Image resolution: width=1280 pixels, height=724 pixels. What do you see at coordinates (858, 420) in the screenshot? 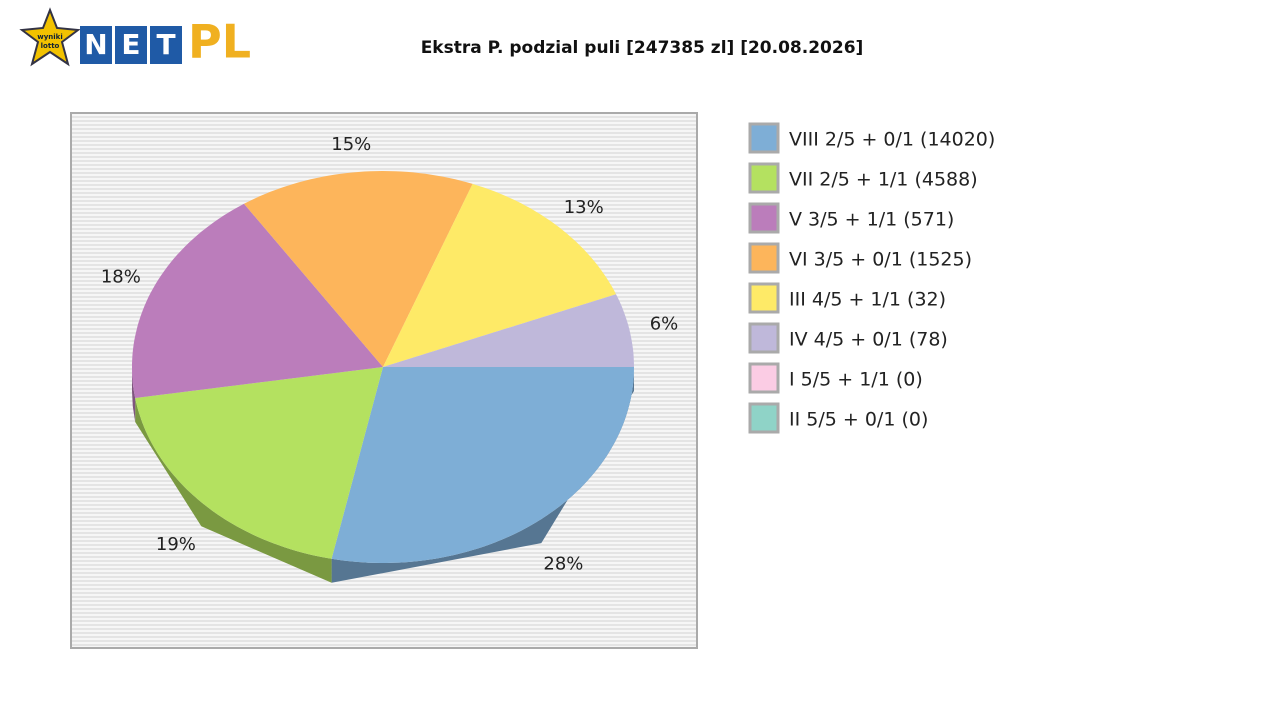
I see `legend-label: II 5/5 + 0/1 (0)` at bounding box center [858, 420].